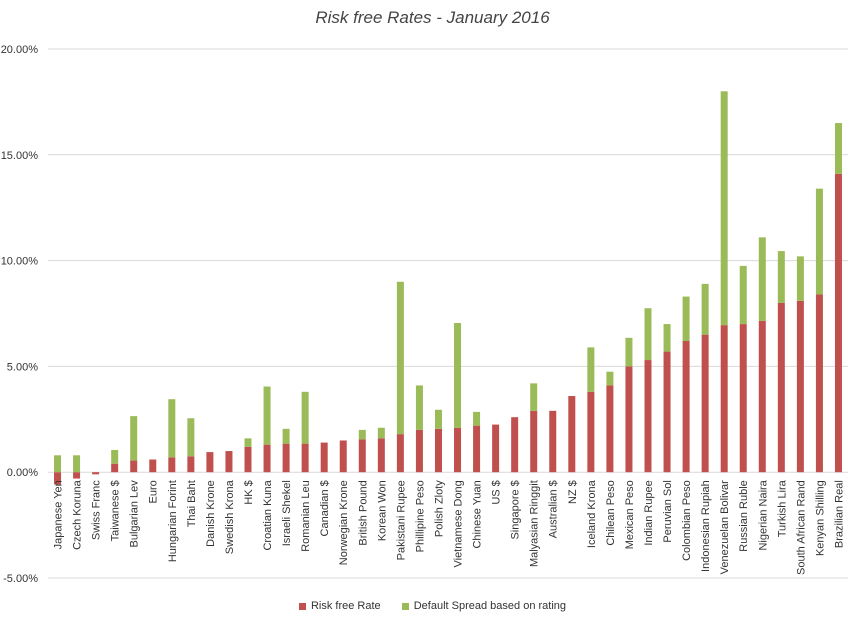  I want to click on x-tick-label: Vietnamese Dong, so click(459, 523).